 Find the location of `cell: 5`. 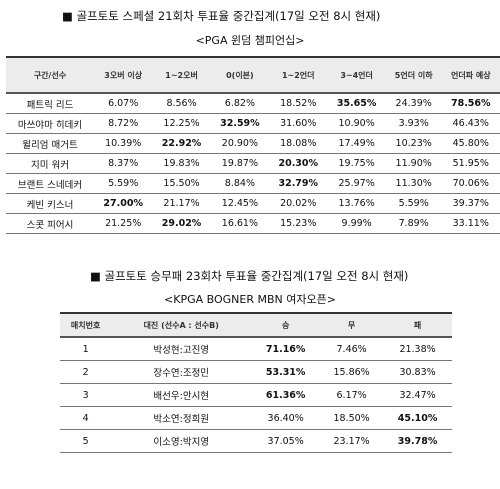

cell: 5 is located at coordinates (86, 441).